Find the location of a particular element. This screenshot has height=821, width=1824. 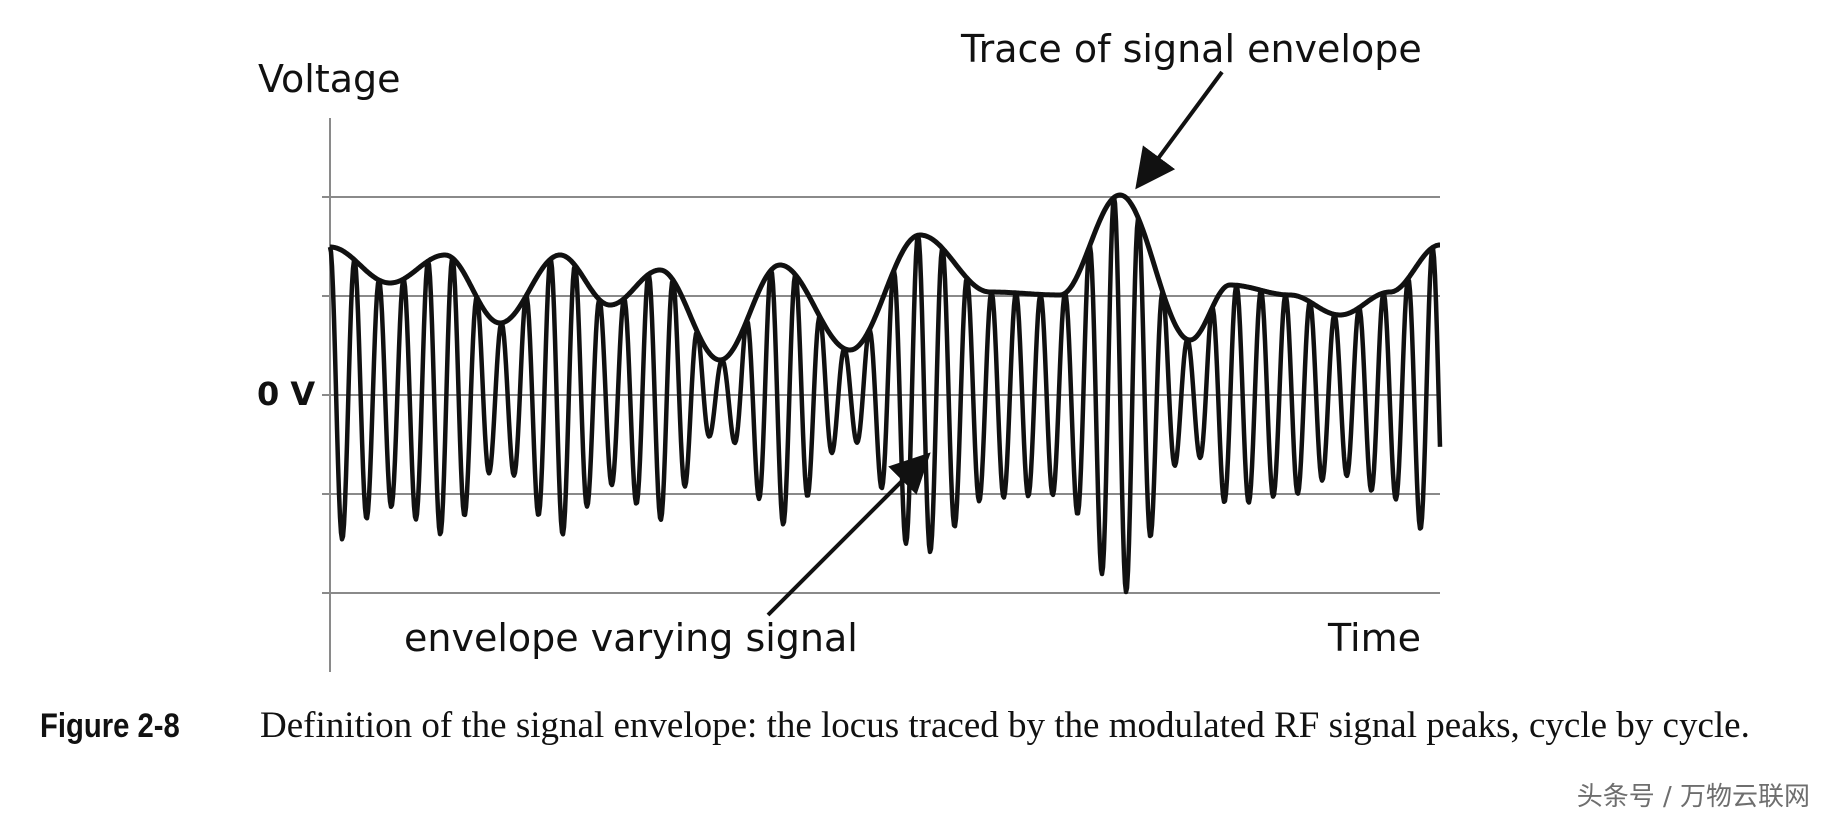

signal-annotation-arrow is located at coordinates (848, 534).